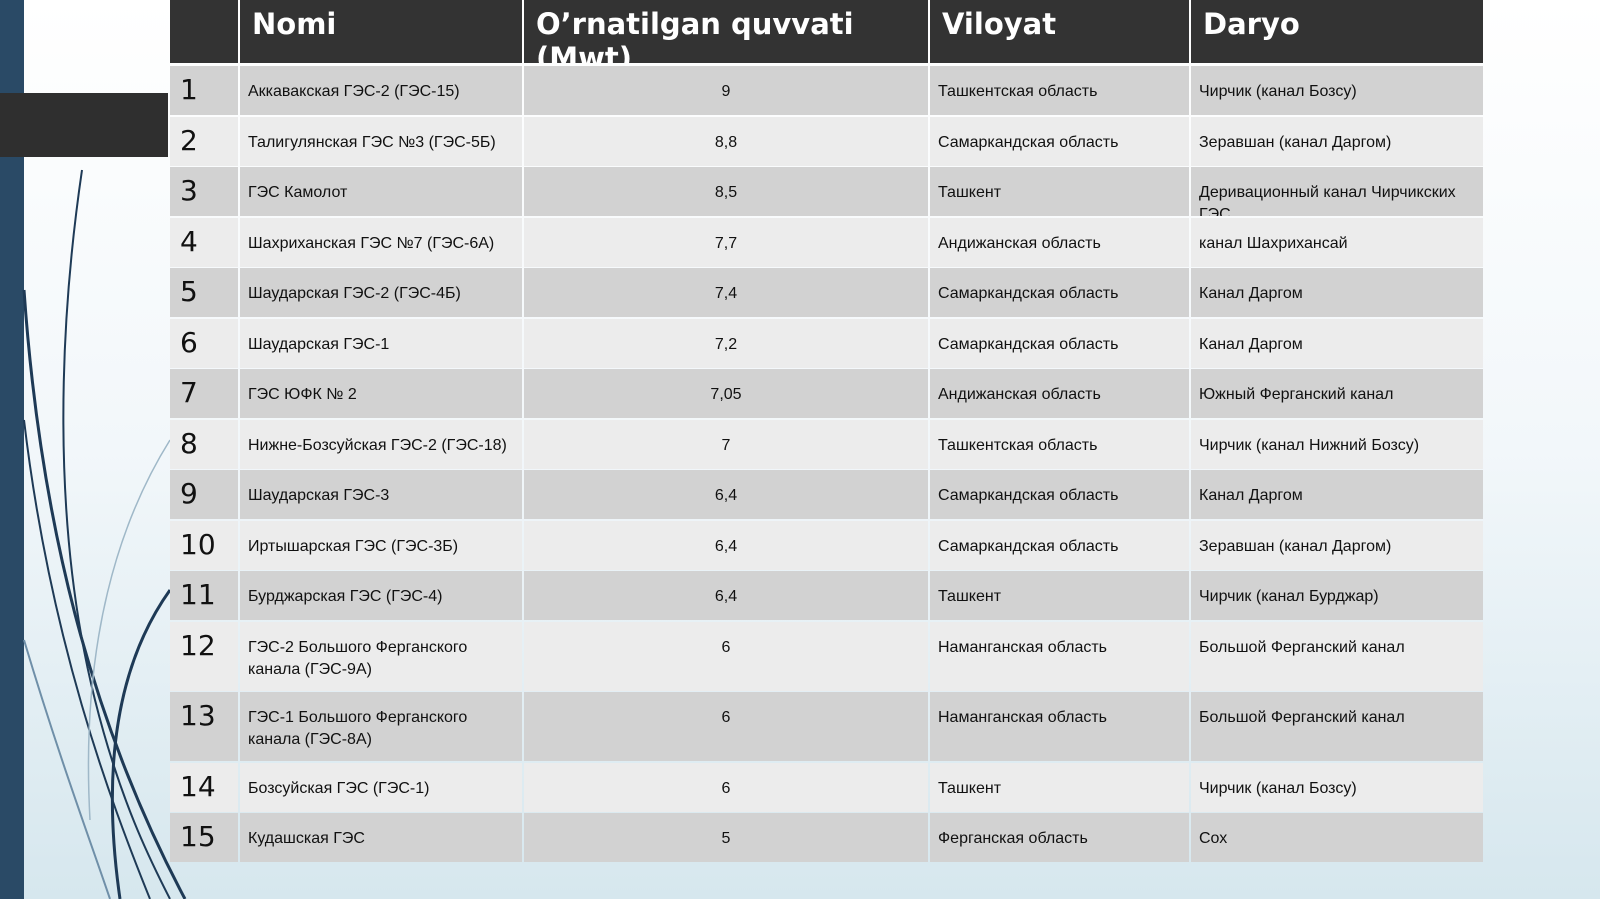 This screenshot has width=1600, height=899. I want to click on table-cell: 8,8, so click(726, 141).